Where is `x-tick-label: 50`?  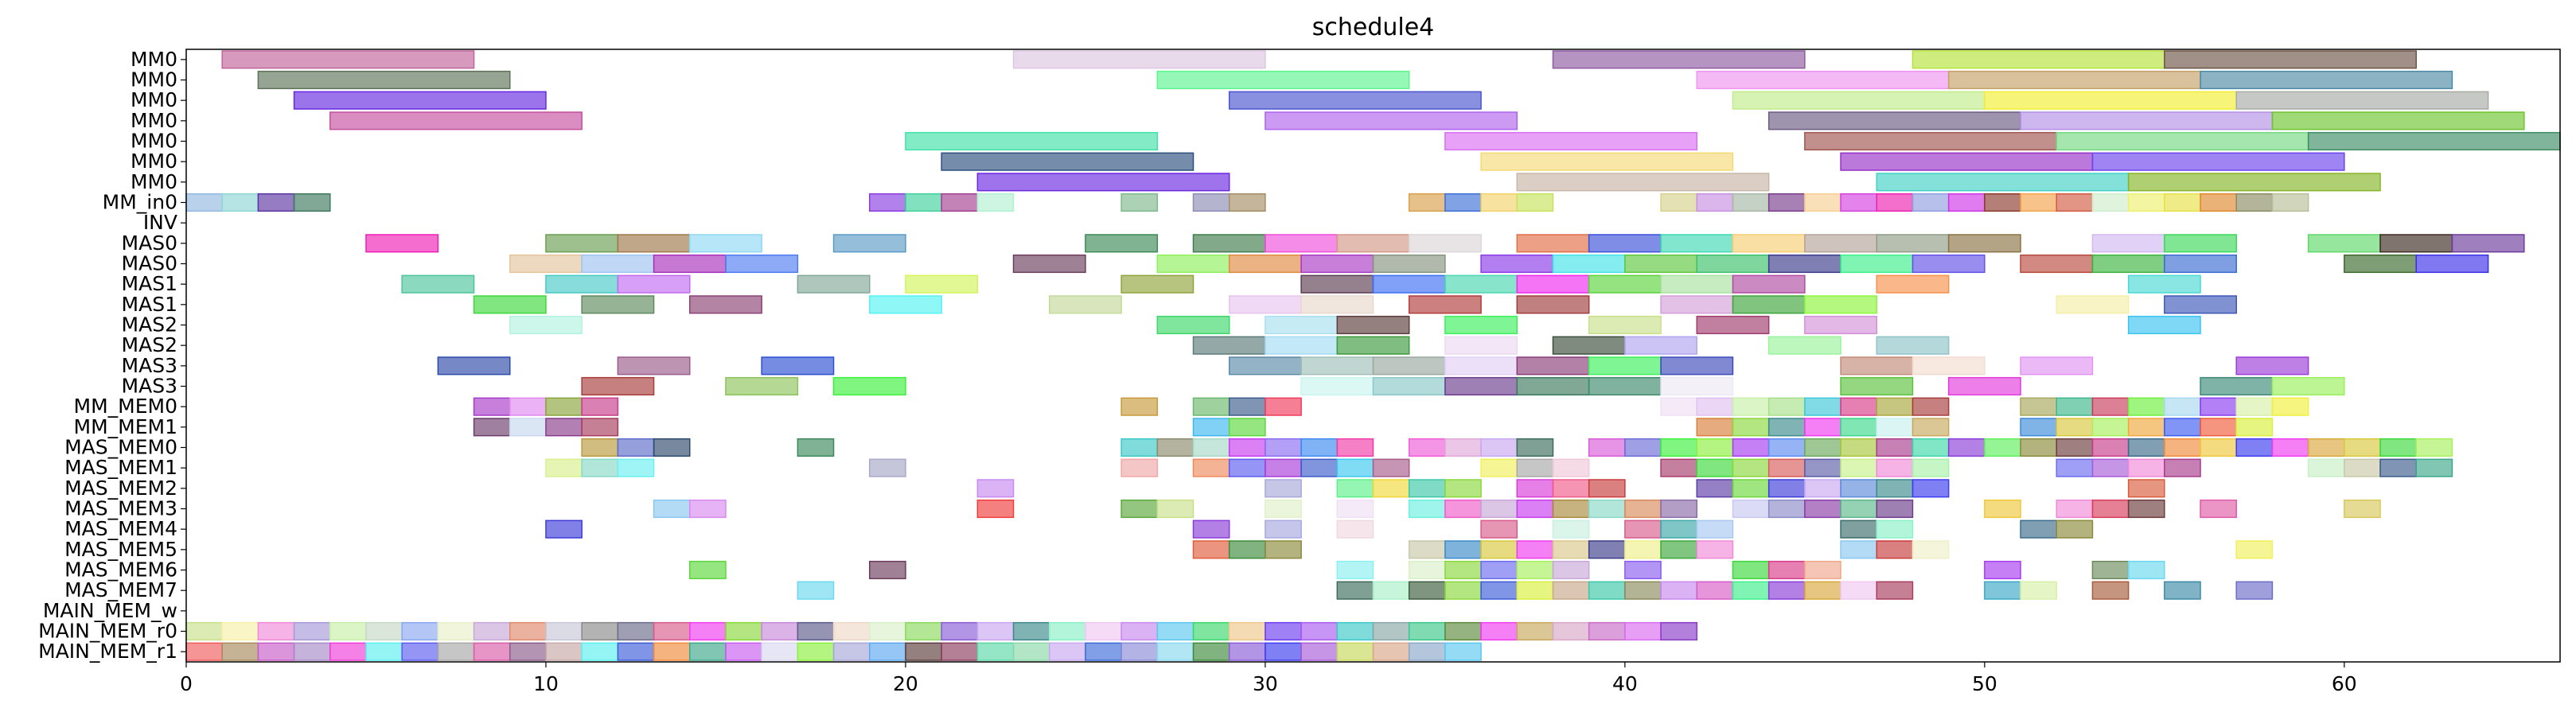
x-tick-label: 50 is located at coordinates (1985, 683).